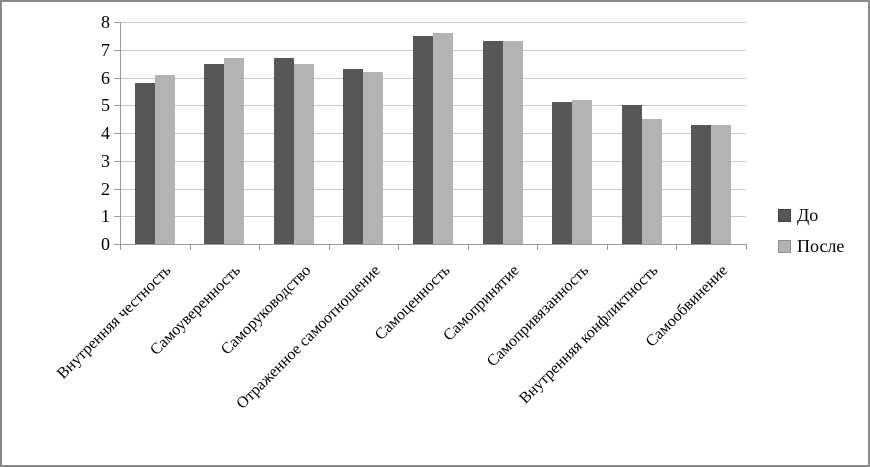  What do you see at coordinates (105, 244) in the screenshot?
I see `y-axis-label: 0` at bounding box center [105, 244].